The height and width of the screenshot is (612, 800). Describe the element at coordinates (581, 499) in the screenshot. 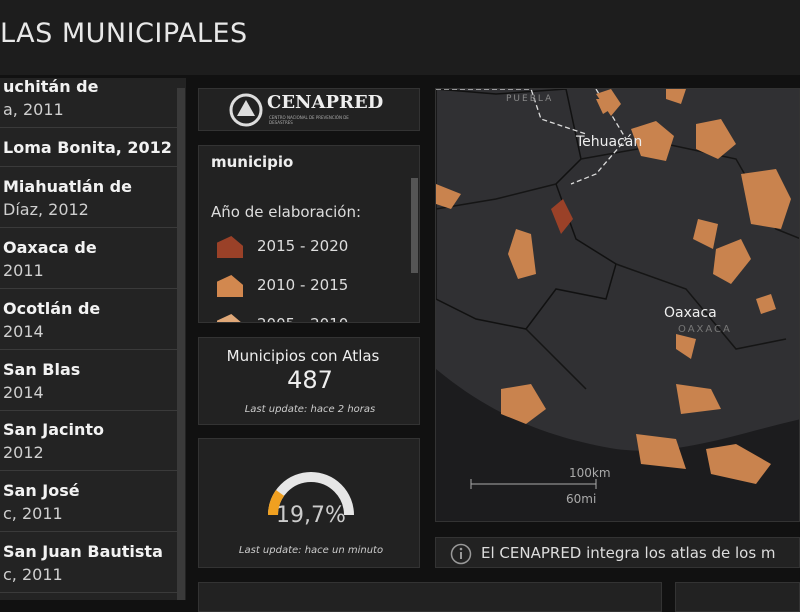

I see `scale-mi: 60mi` at that location.